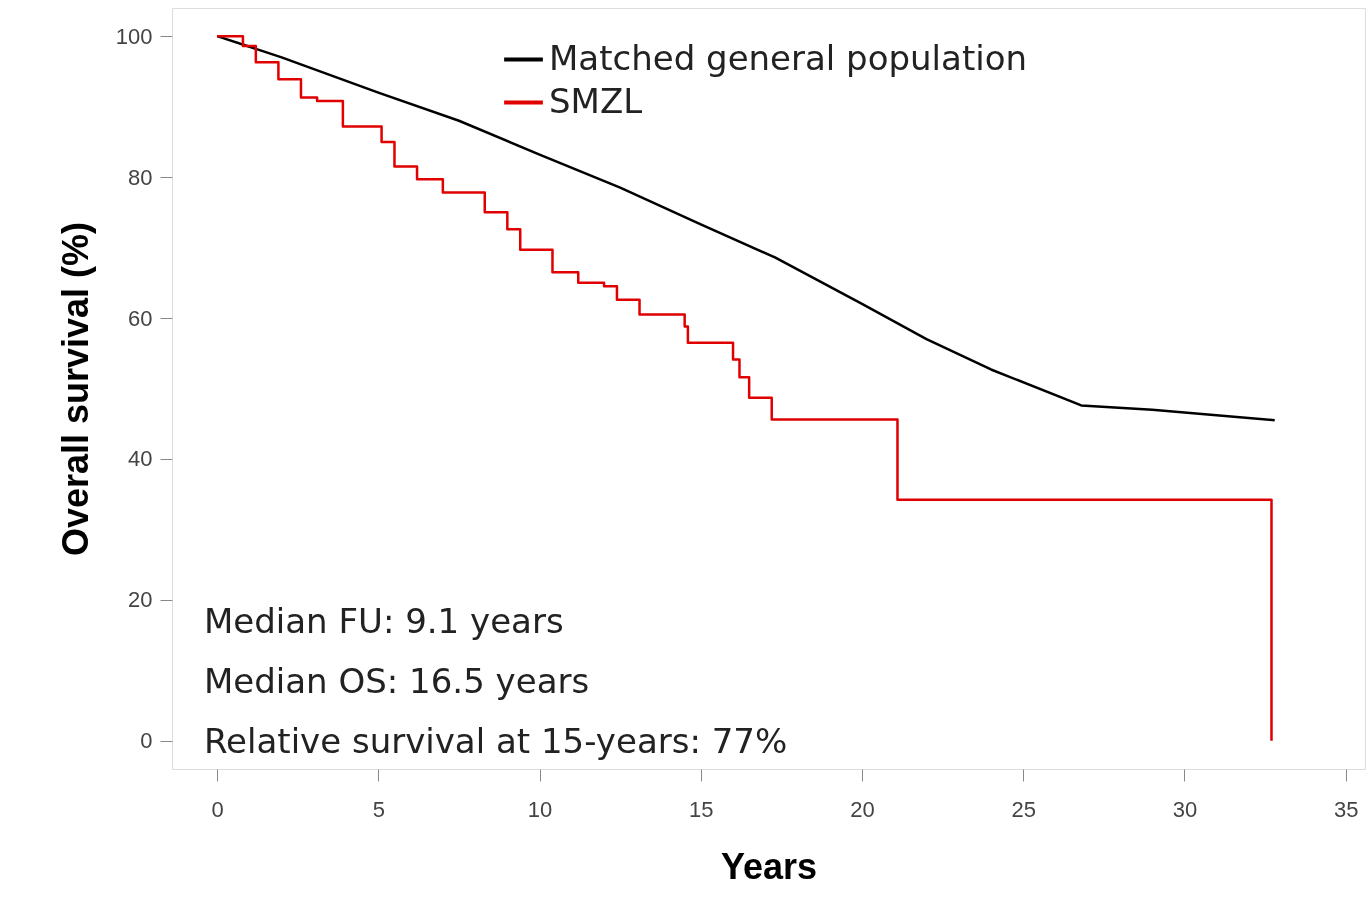 Image resolution: width=1369 pixels, height=918 pixels. Describe the element at coordinates (384, 621) in the screenshot. I see `annotation: Median FU: 9.1 years` at that location.